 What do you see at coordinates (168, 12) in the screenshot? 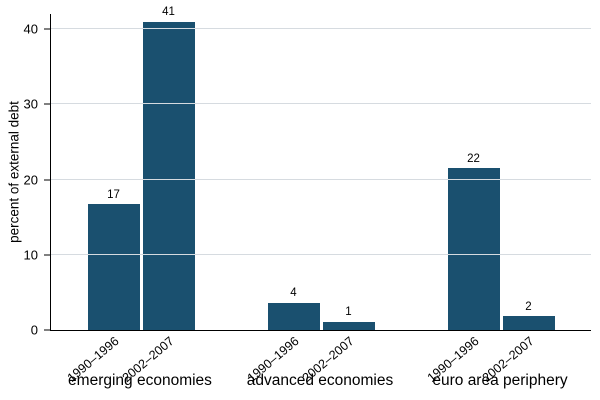
I see `bar-value-label: 41` at bounding box center [168, 12].